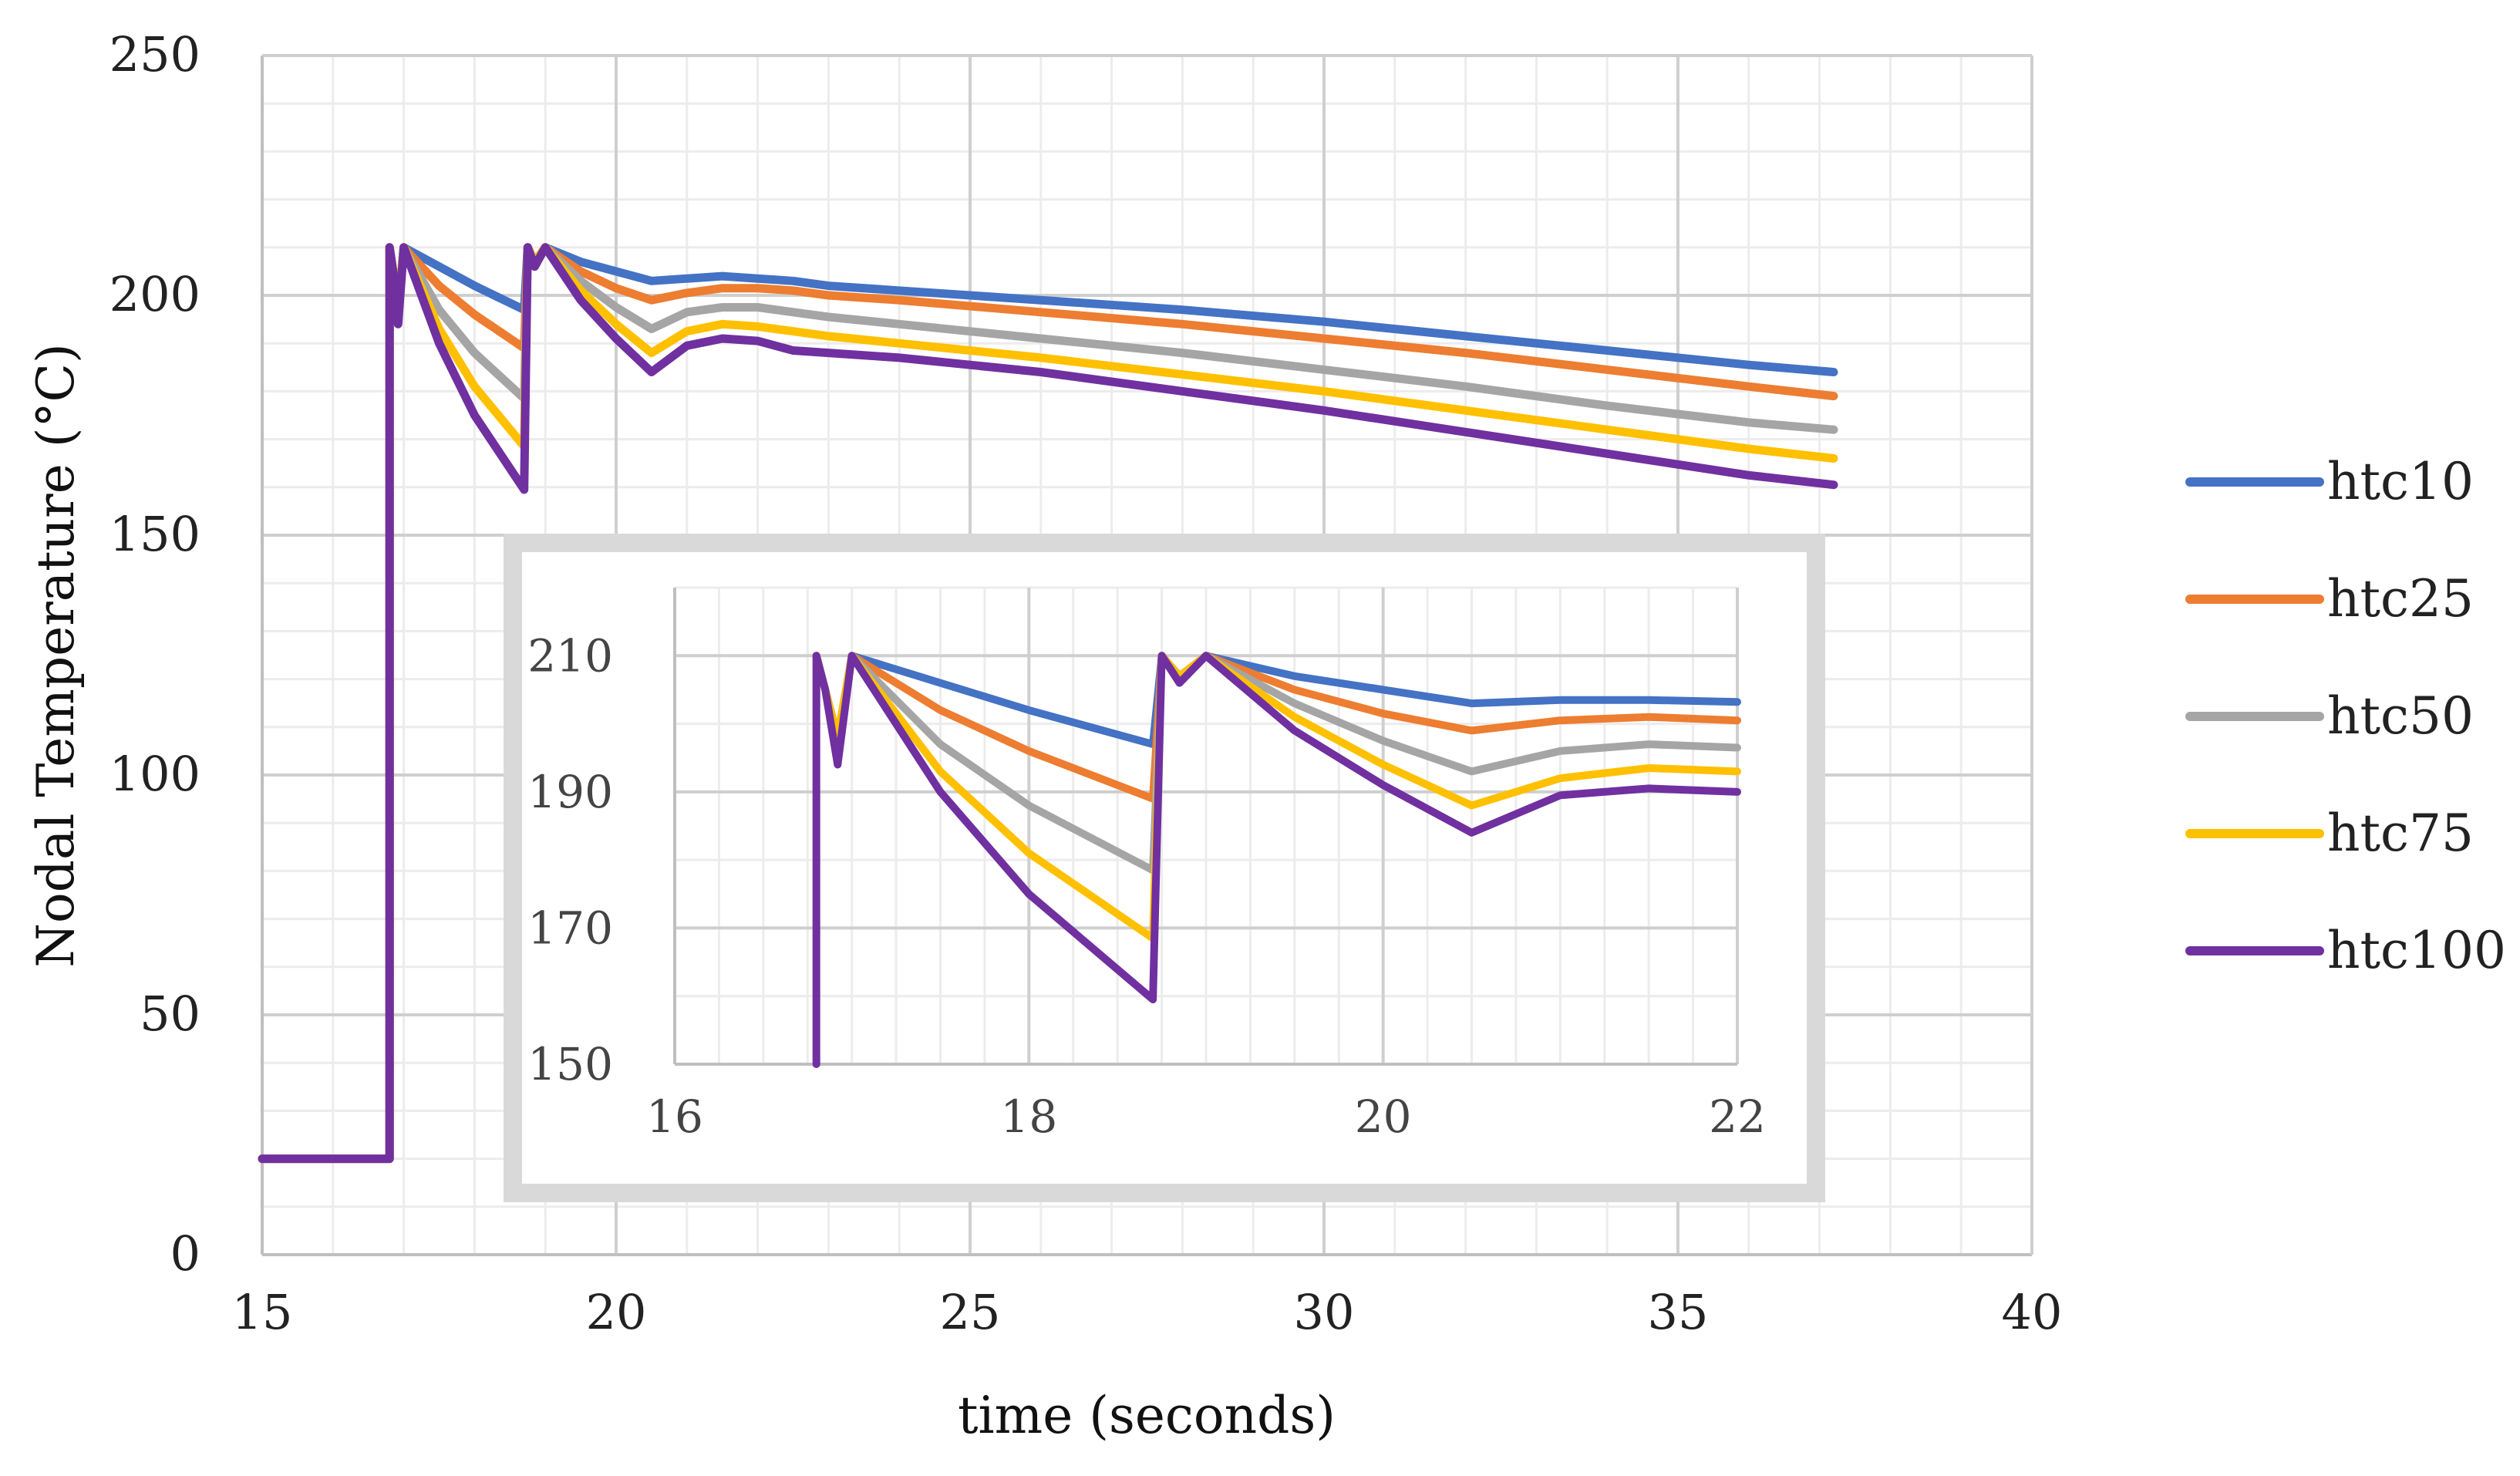  I want to click on x-tick-label: 40, so click(2033, 1312).